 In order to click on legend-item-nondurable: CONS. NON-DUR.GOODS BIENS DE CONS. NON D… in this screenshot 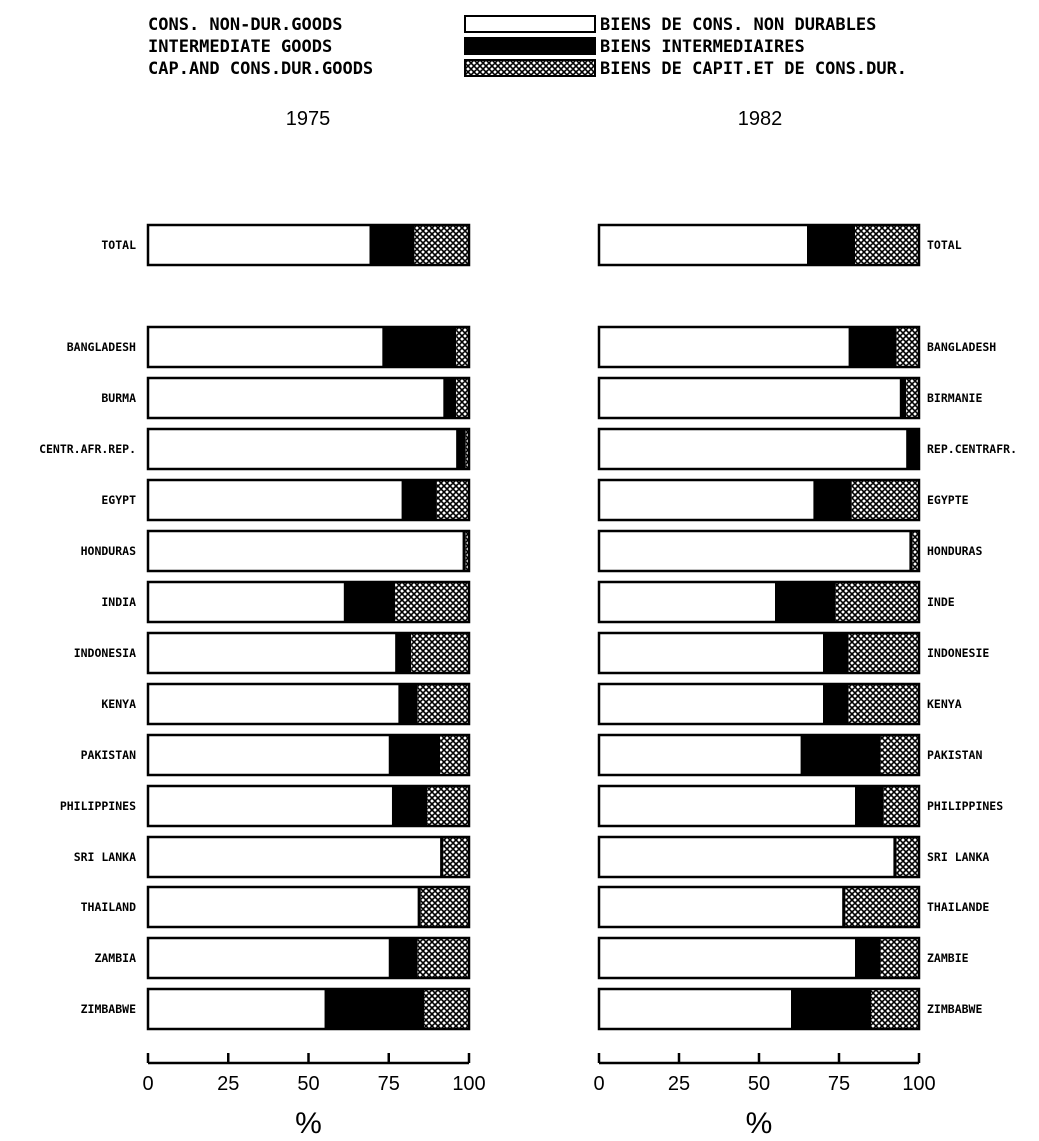, I will do `click(512, 25)`.